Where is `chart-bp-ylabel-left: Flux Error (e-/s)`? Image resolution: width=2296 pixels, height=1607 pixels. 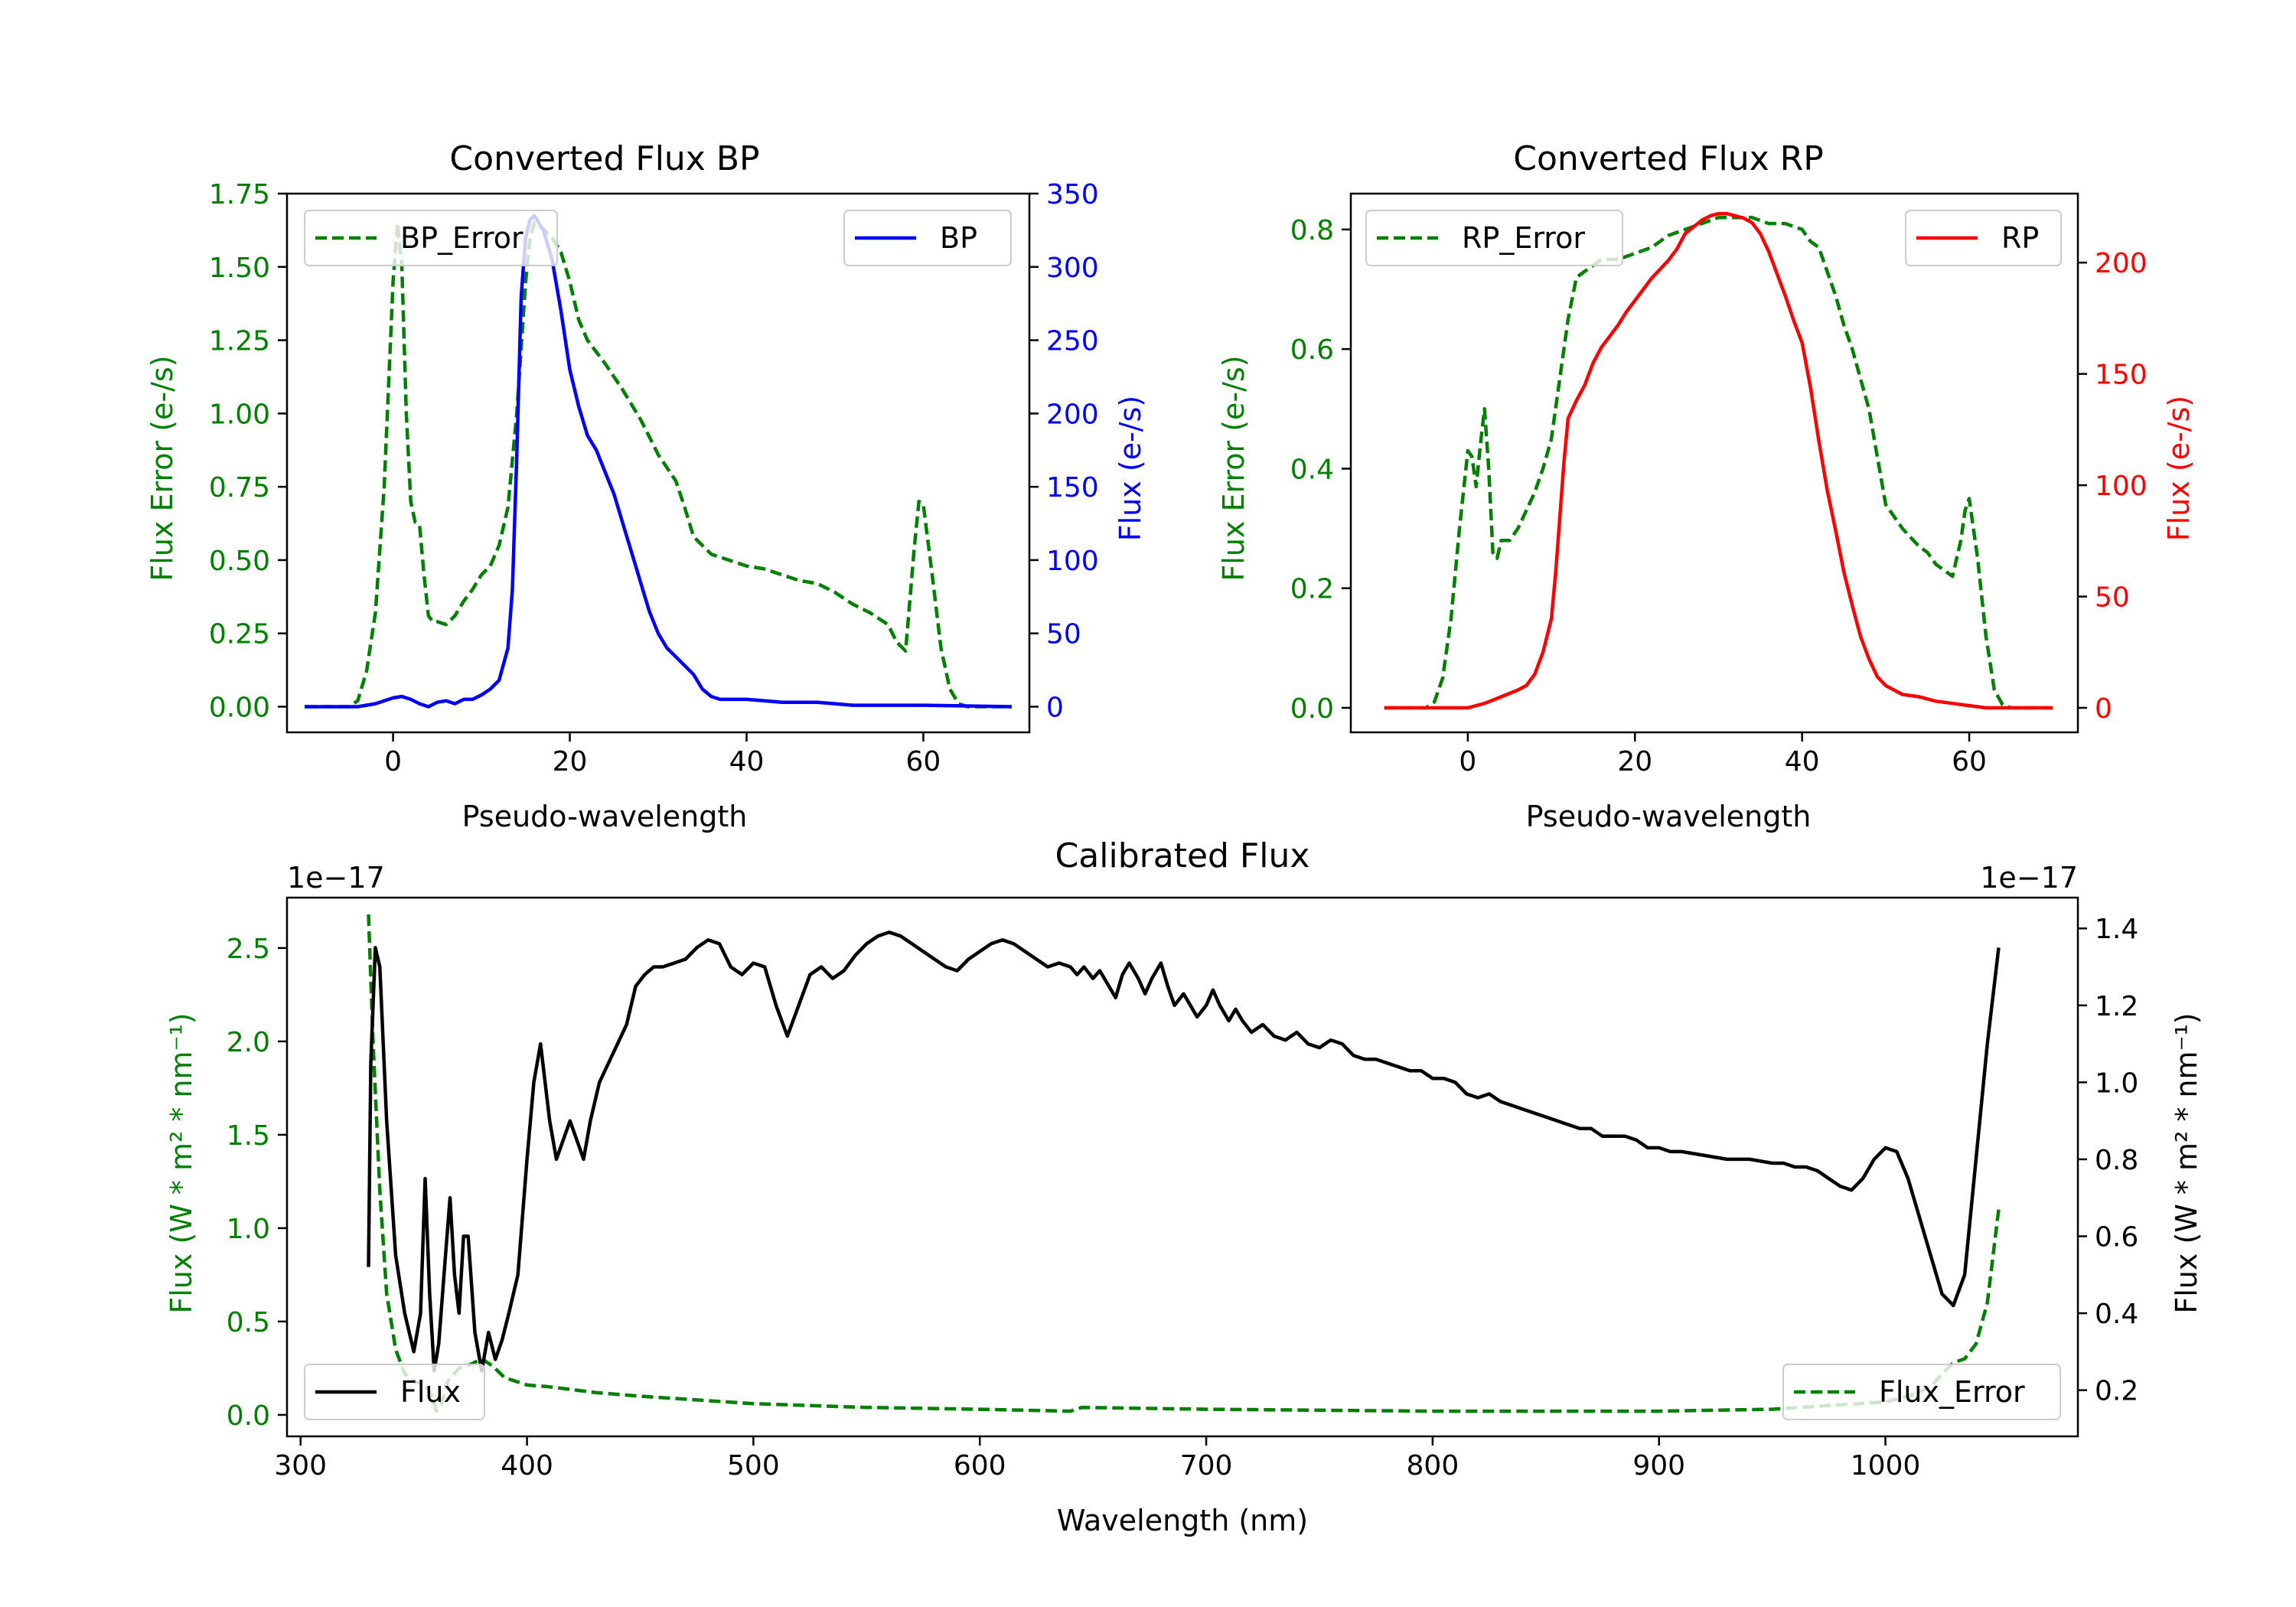
chart-bp-ylabel-left: Flux Error (e-/s) is located at coordinates (162, 468).